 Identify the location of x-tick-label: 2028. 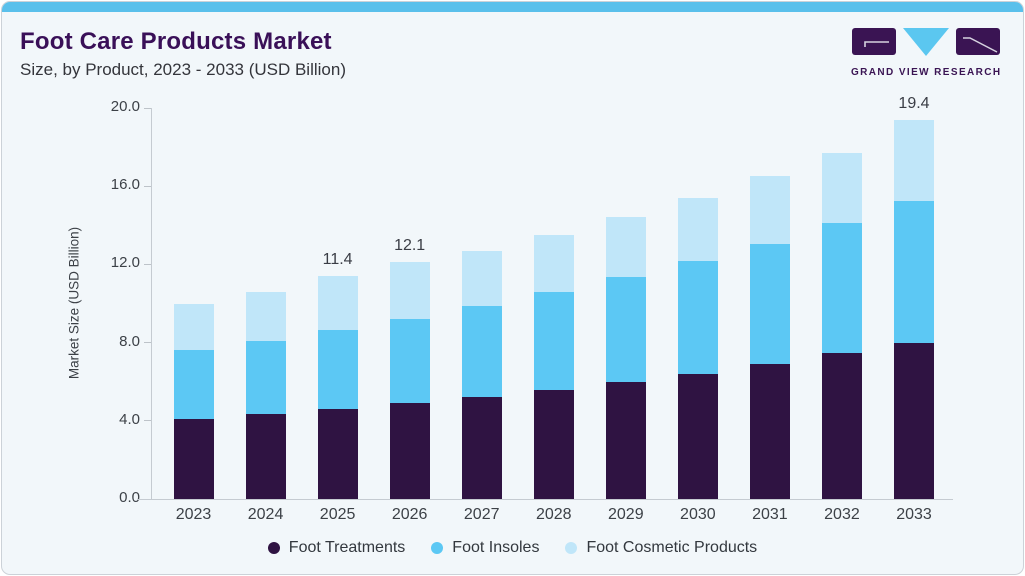
(553, 514).